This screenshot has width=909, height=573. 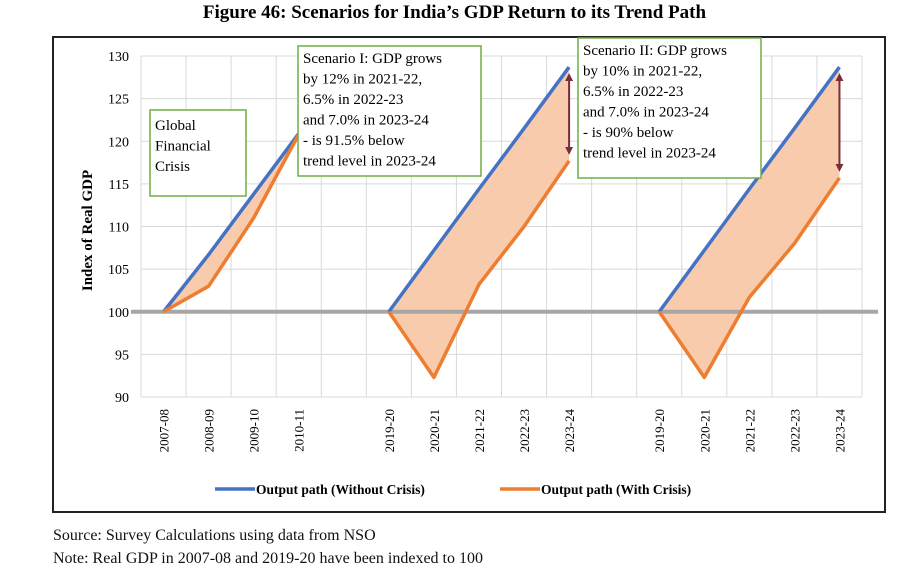 I want to click on annotation-text: - is 90% below, so click(x=628, y=133).